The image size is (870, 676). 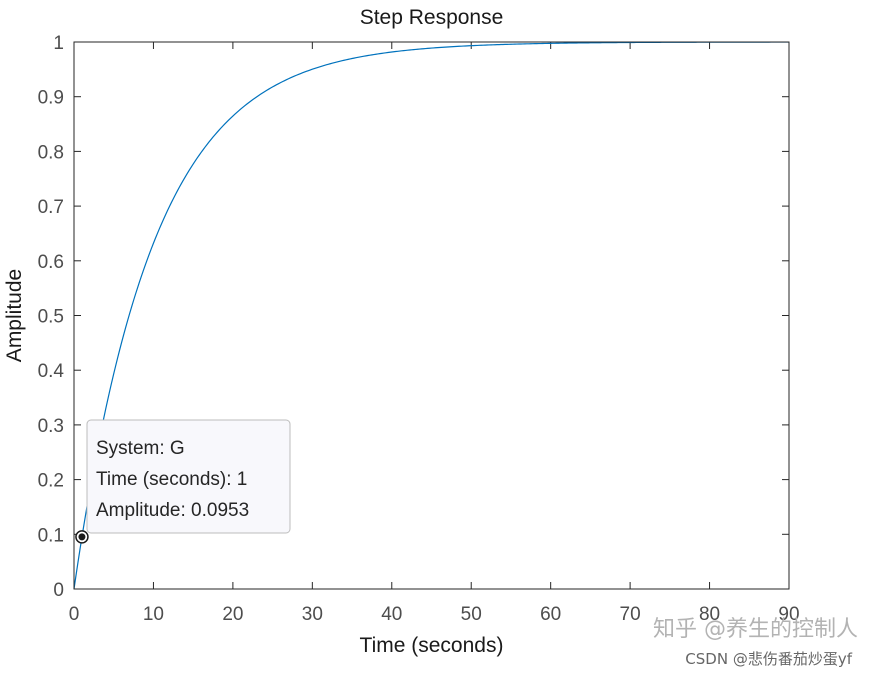 I want to click on y-tick-label: 0, so click(x=58, y=590).